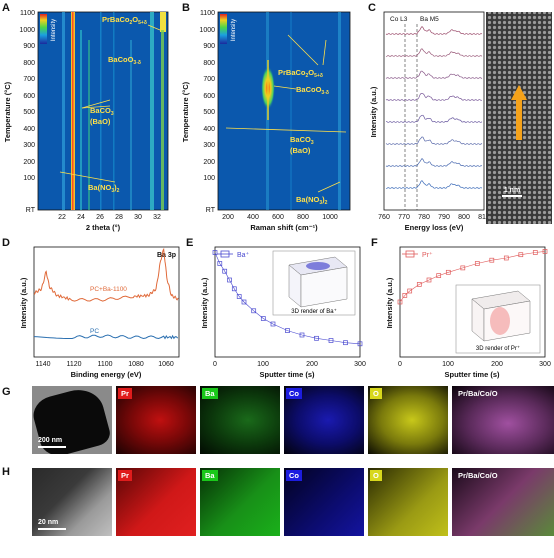 The height and width of the screenshot is (558, 554). I want to click on panel-g-ba-map: Ba, so click(240, 420).